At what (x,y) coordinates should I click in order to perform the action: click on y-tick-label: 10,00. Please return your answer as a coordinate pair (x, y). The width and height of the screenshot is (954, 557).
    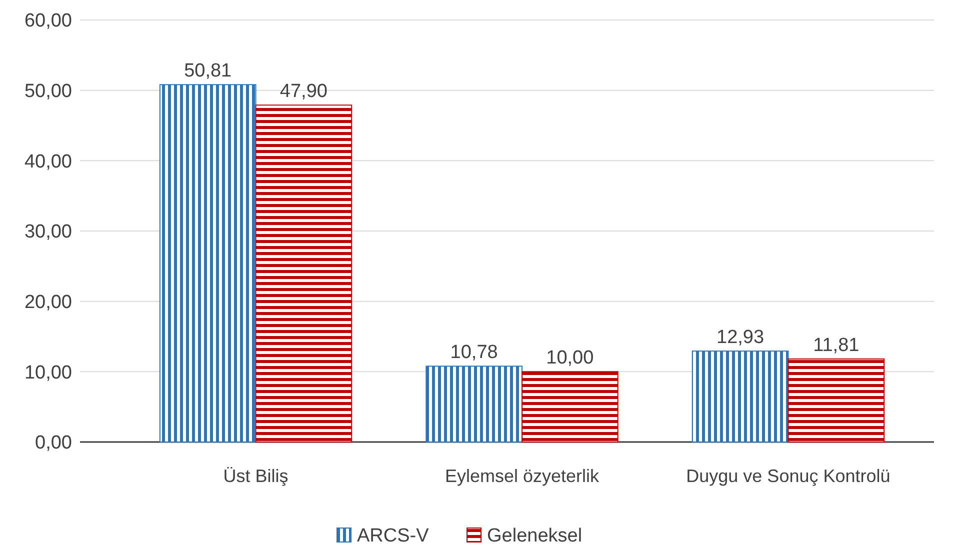
    Looking at the image, I should click on (48, 373).